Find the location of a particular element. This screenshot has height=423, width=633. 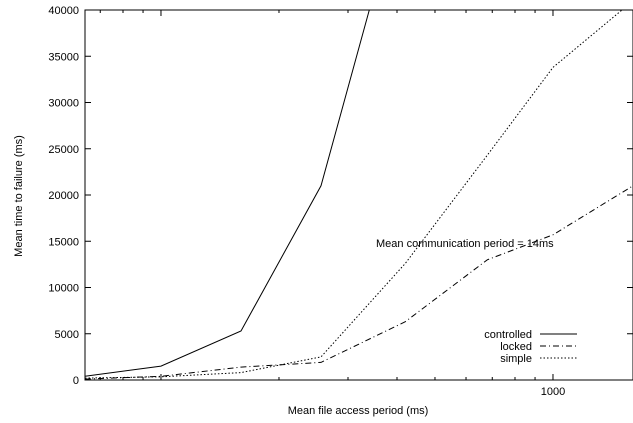

legend: controlled locked simple is located at coordinates (530, 347).